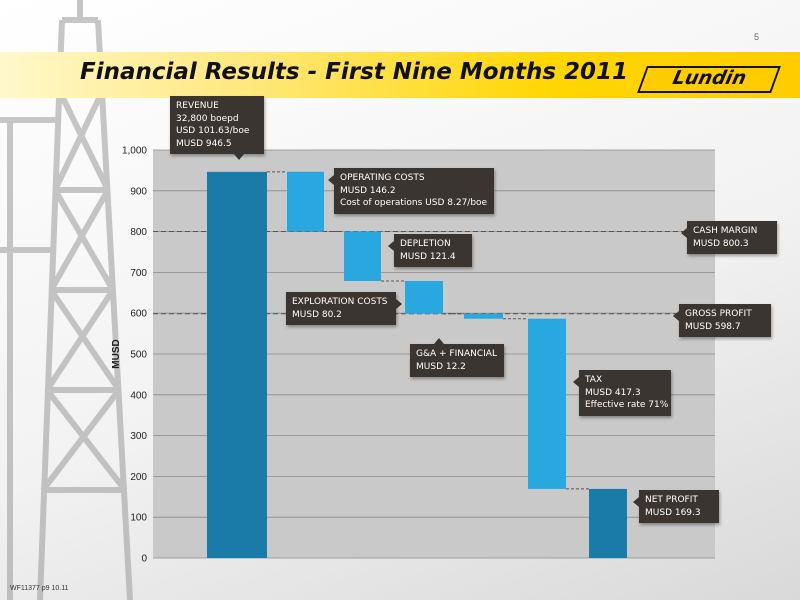 Image resolution: width=800 pixels, height=600 pixels. What do you see at coordinates (138, 477) in the screenshot?
I see `y-tick-label: 200` at bounding box center [138, 477].